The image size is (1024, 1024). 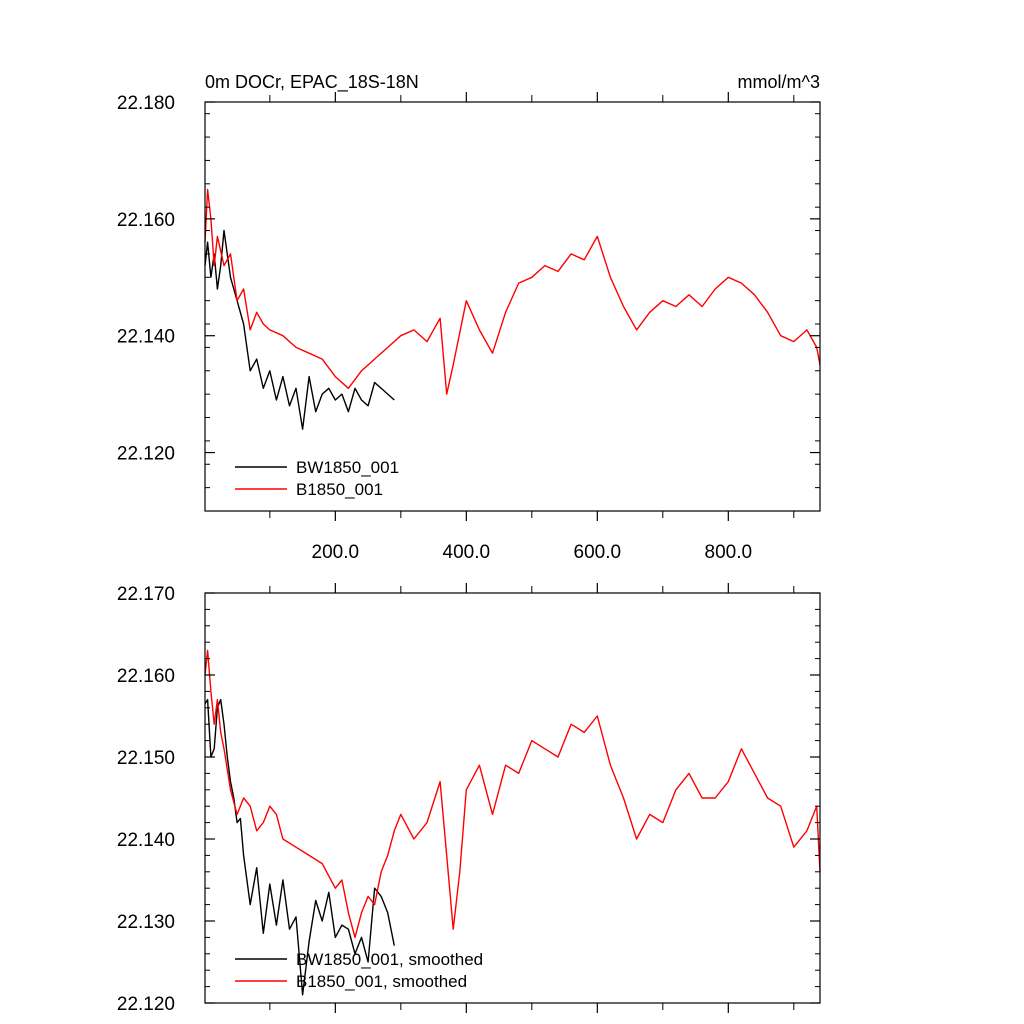 What do you see at coordinates (146, 758) in the screenshot?
I see `y-tick-label: 22.150` at bounding box center [146, 758].